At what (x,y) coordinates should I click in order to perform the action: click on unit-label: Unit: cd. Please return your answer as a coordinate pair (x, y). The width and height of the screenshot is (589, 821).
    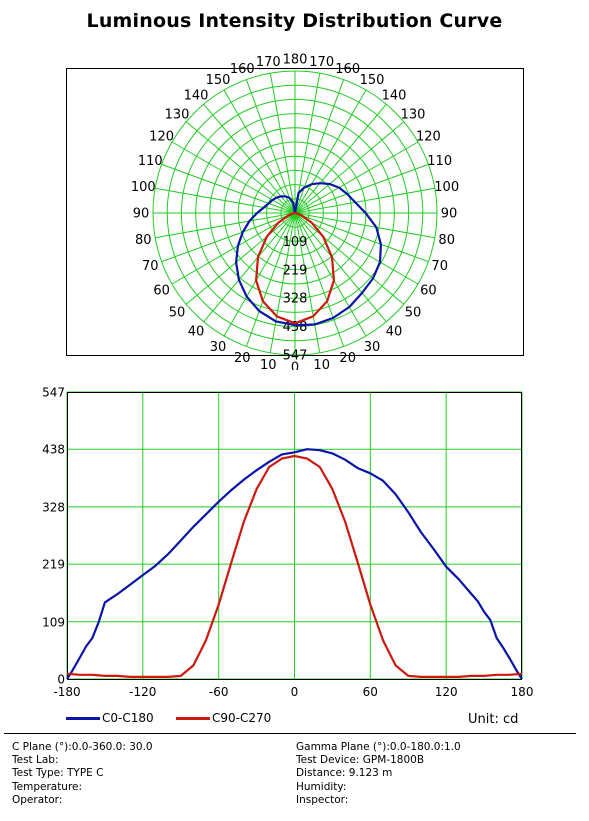
    Looking at the image, I should click on (493, 719).